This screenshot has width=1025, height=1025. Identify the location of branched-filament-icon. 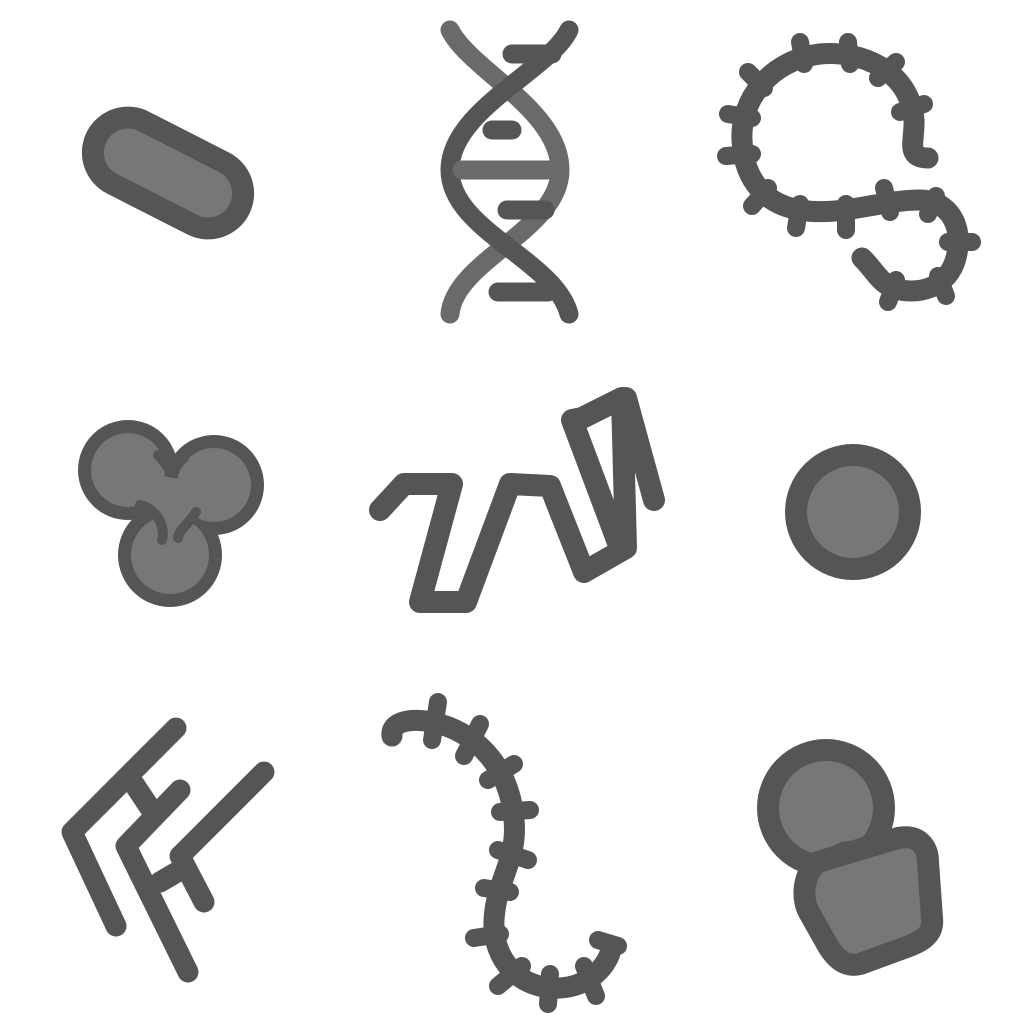
(168, 850).